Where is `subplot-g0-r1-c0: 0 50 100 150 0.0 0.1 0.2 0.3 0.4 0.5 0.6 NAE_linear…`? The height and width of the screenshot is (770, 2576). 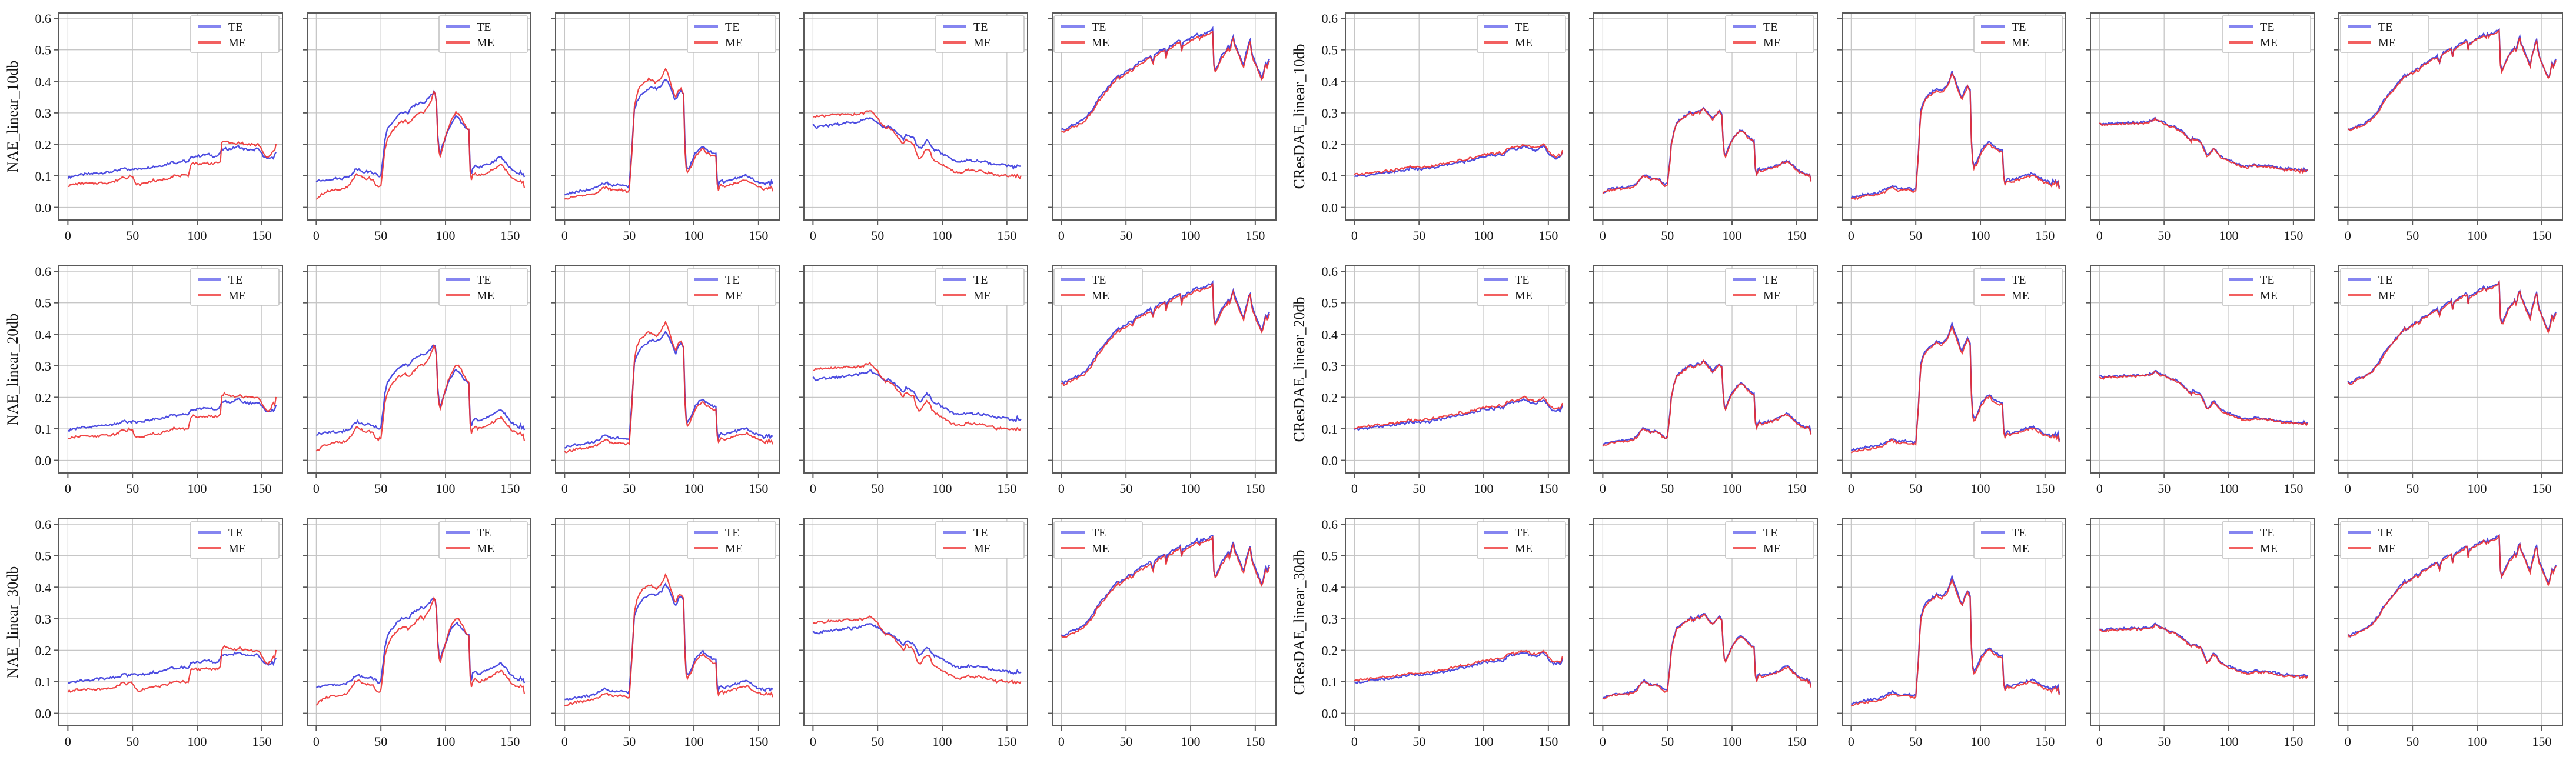
subplot-g0-r1-c0: 0 50 100 150 0.0 0.1 0.2 0.3 0.4 0.5 0.6 NAE_linear… is located at coordinates (143, 380).